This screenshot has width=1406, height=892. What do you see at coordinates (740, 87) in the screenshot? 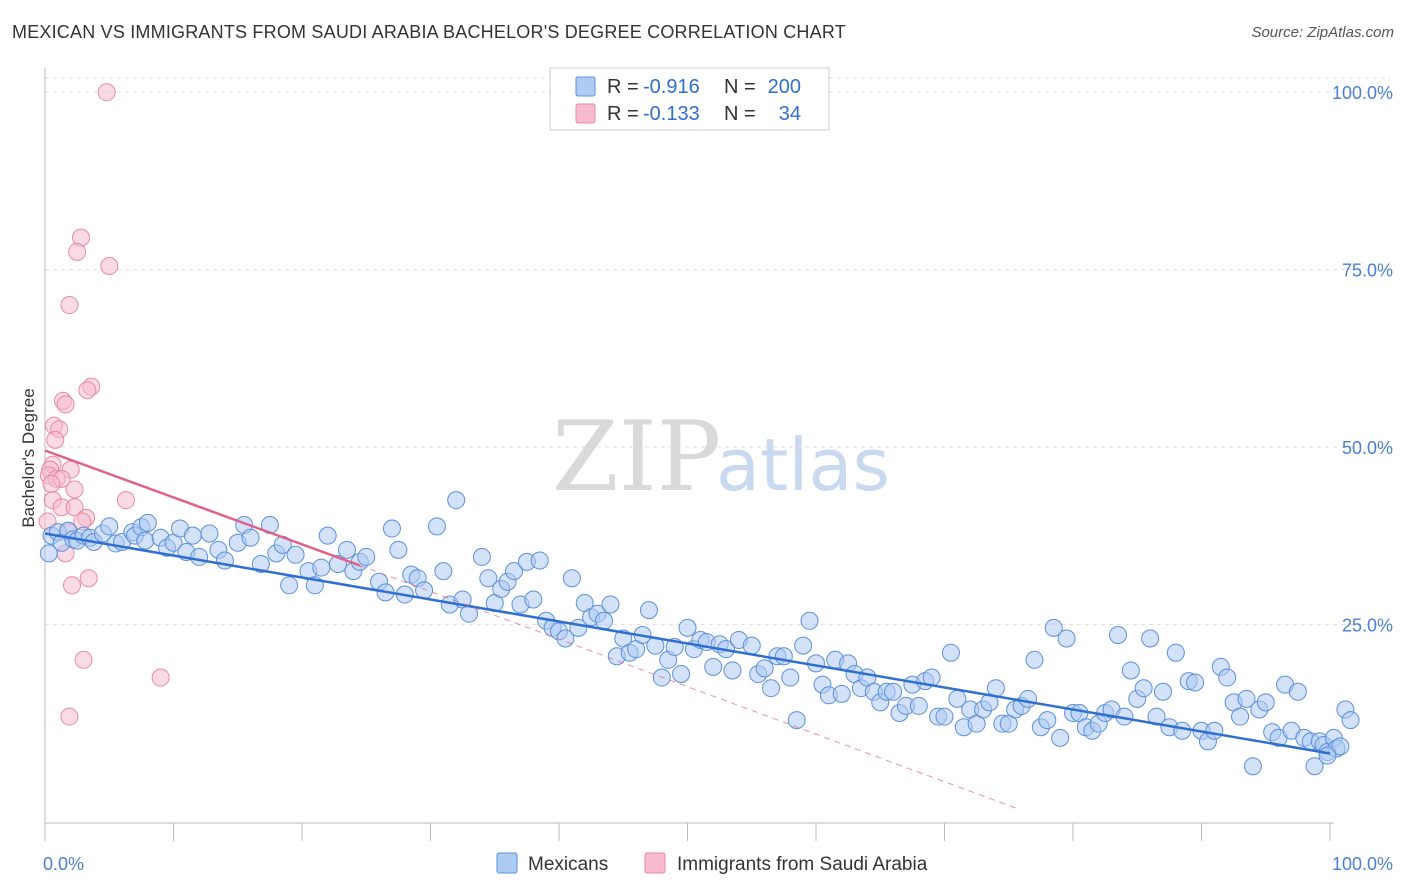
I see `legend-n-label-mexicans: N =` at bounding box center [740, 87].